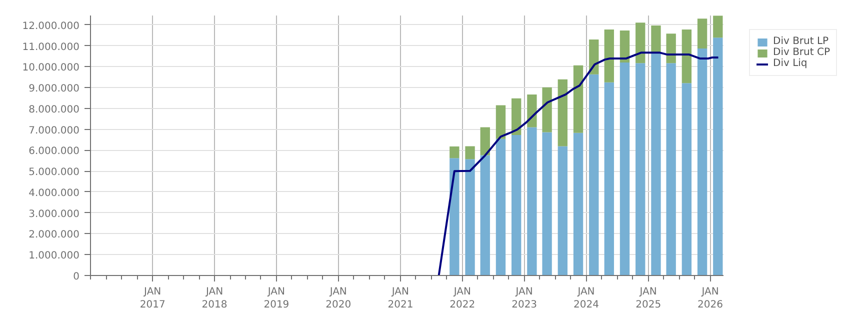  Describe the element at coordinates (153, 298) in the screenshot. I see `x-tick-label: JAN 2017` at that location.